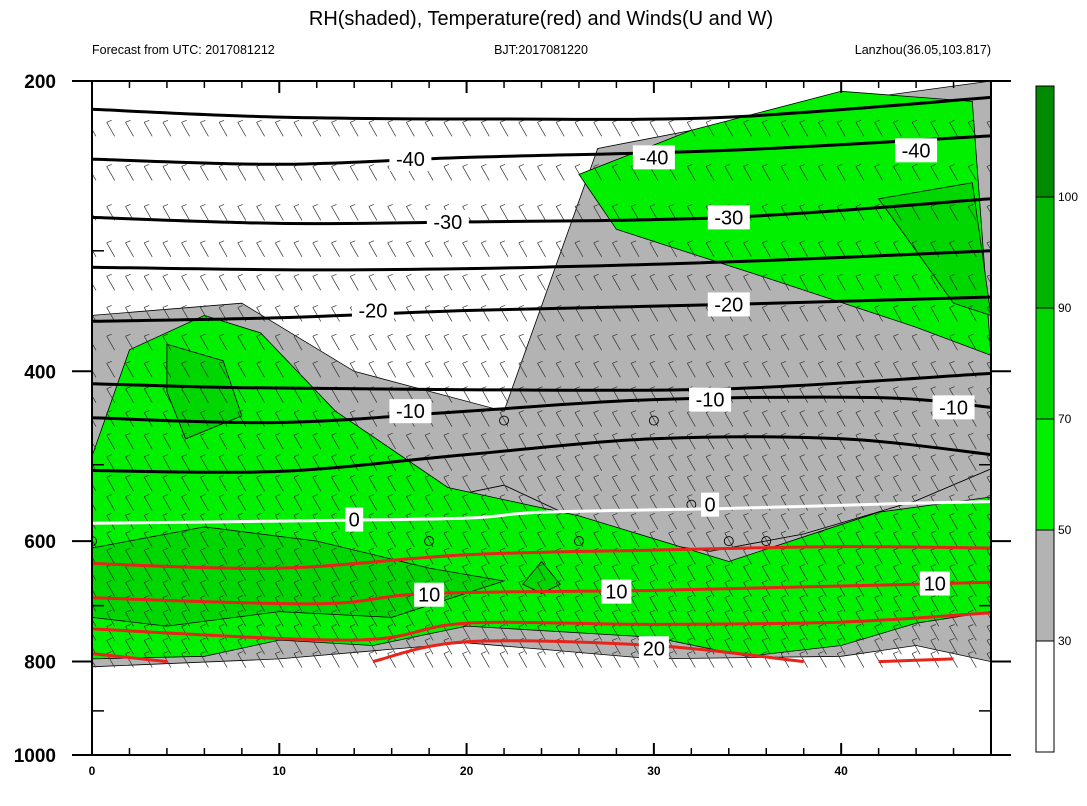  Describe the element at coordinates (410, 160) in the screenshot. I see `contour-label-text: -40` at that location.